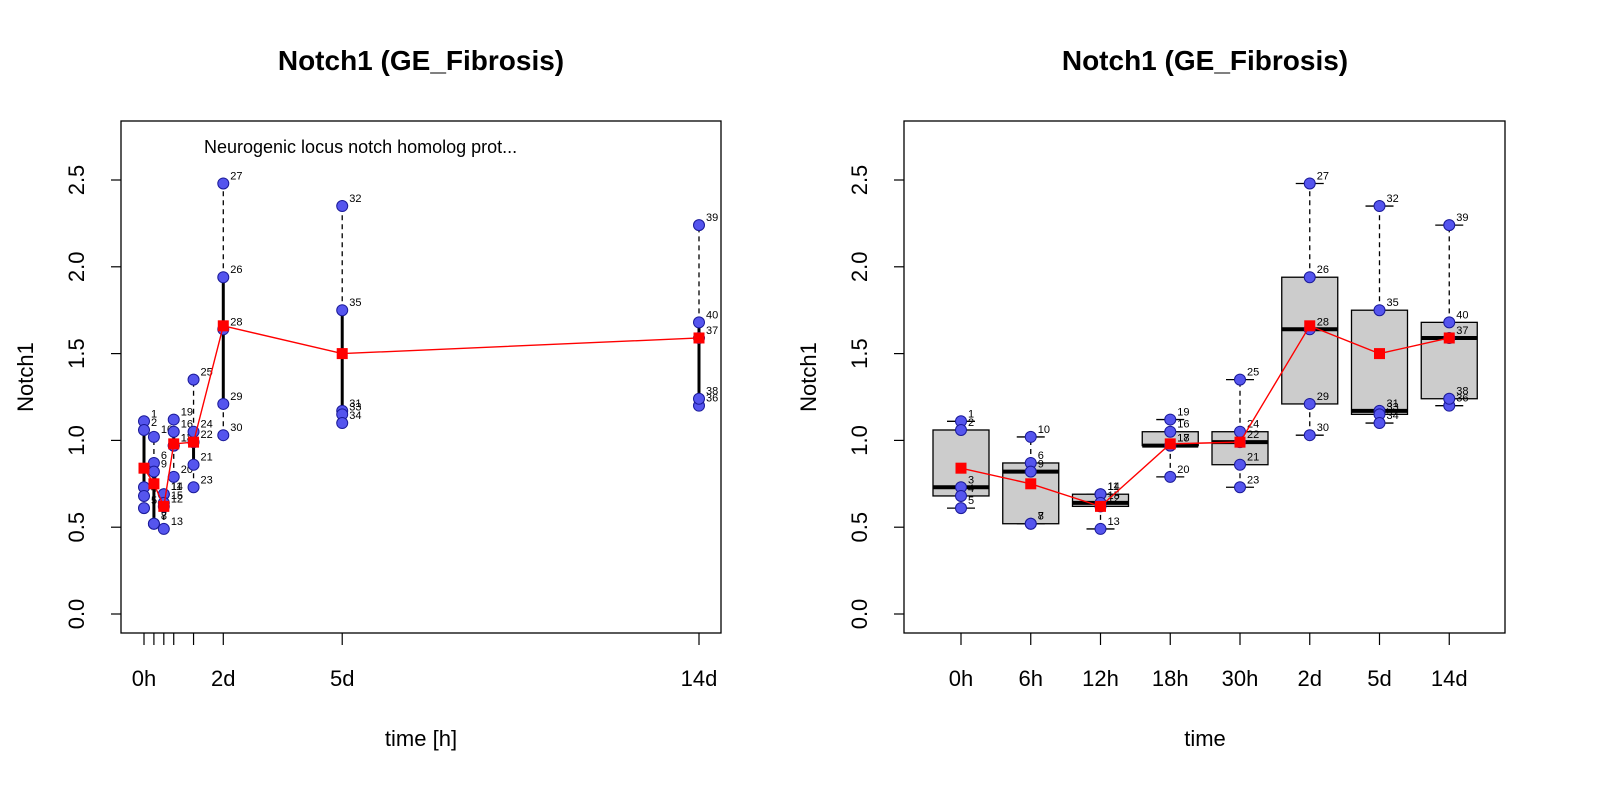  Describe the element at coordinates (1183, 470) in the screenshot. I see `right-point-label: 20` at that location.